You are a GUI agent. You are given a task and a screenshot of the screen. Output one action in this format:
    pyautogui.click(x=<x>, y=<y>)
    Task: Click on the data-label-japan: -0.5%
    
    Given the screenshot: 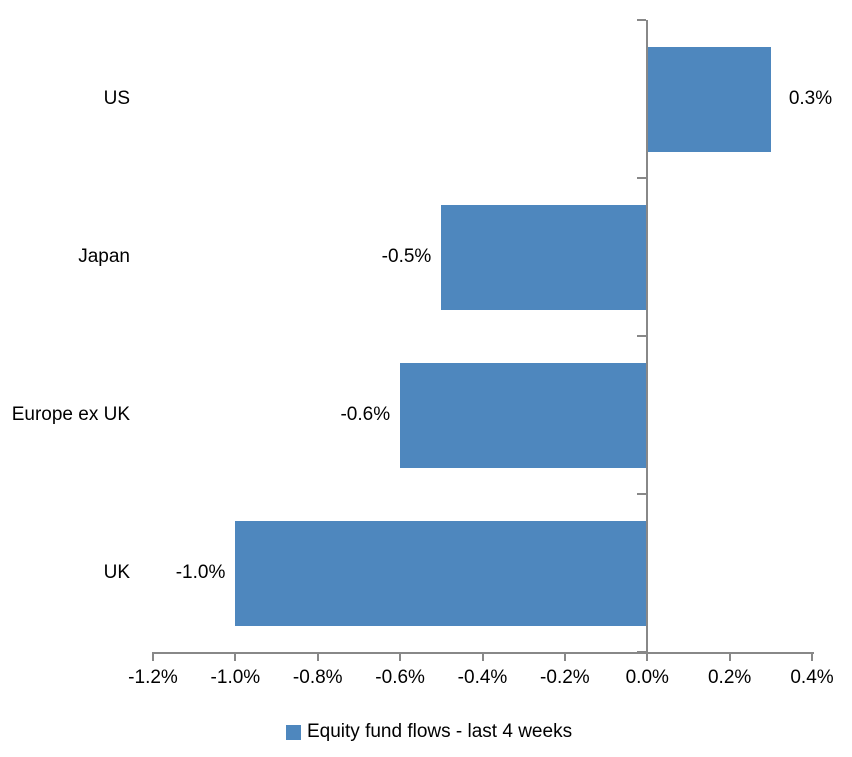 What is the action you would take?
    pyautogui.click(x=406, y=256)
    